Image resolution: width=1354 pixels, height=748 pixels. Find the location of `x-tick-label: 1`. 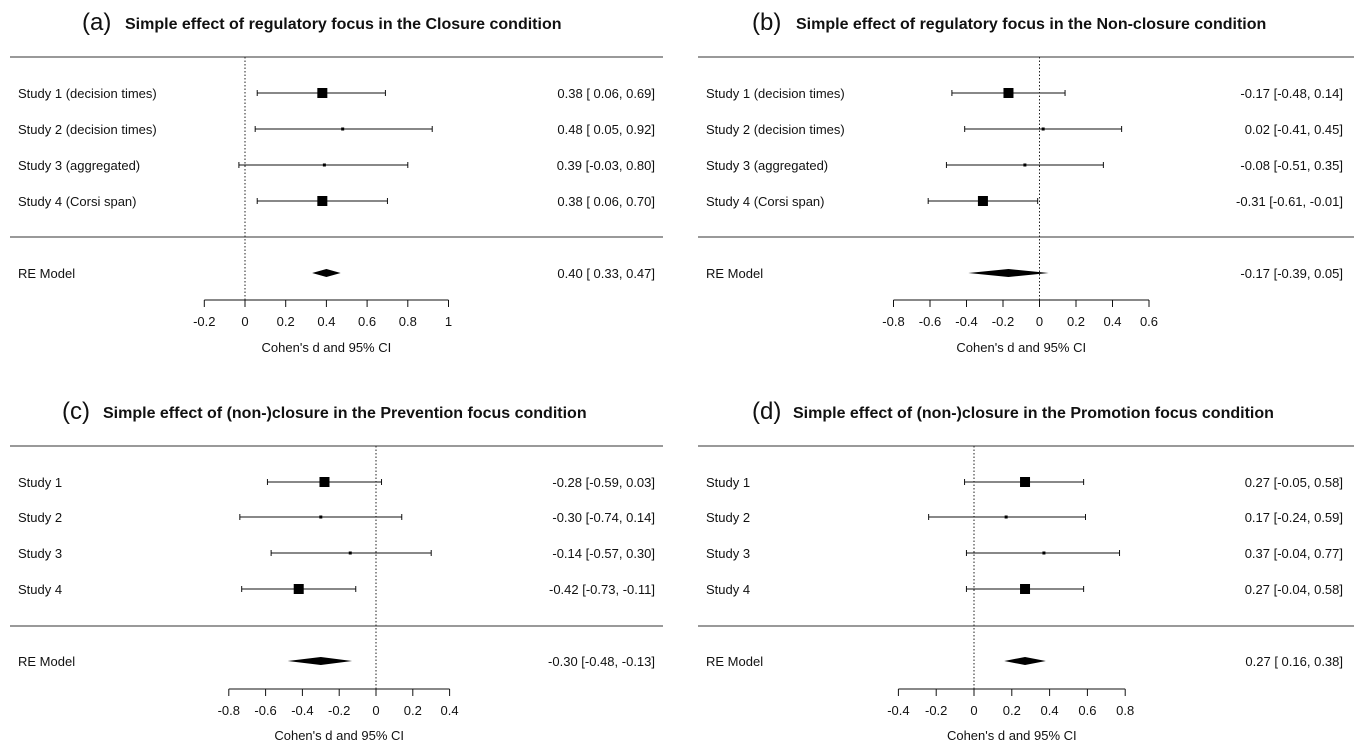

x-tick-label: 1 is located at coordinates (448, 321).